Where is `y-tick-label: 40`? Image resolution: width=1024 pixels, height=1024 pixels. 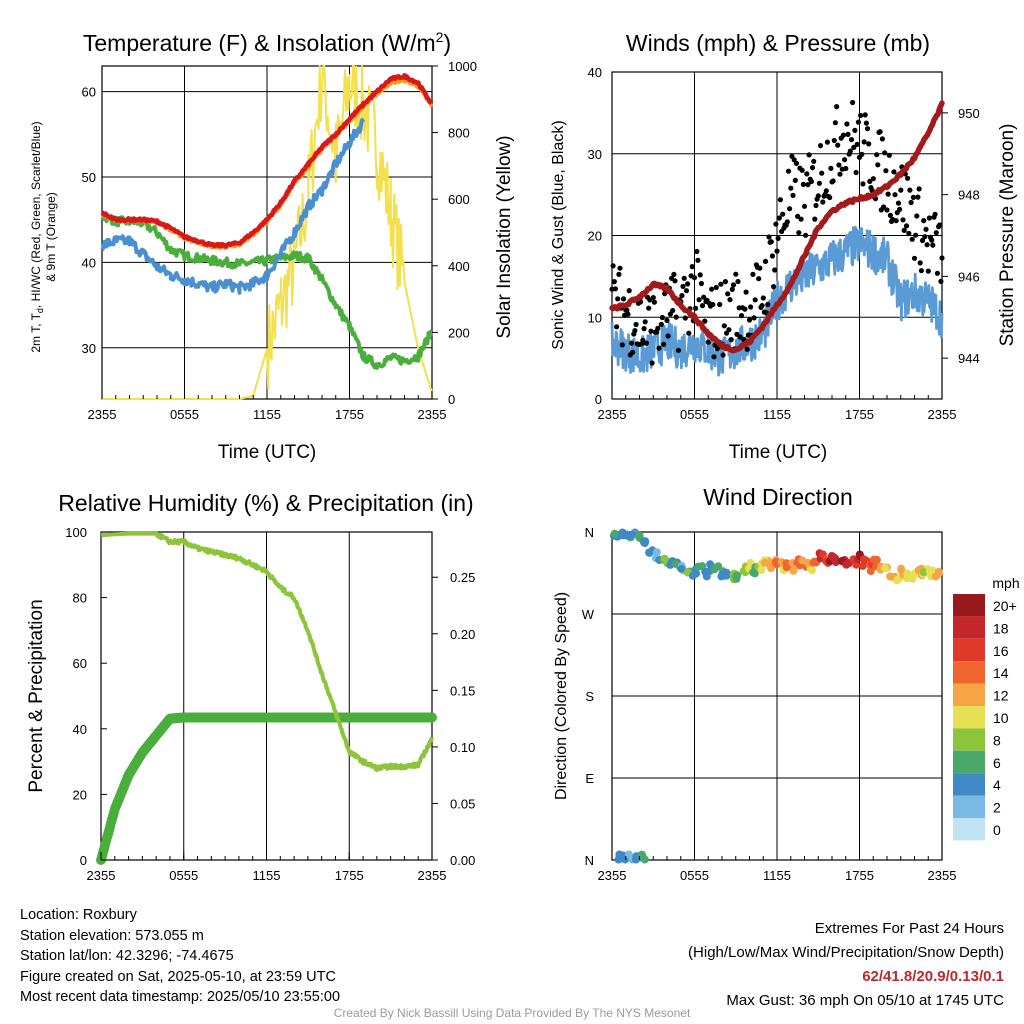
y-tick-label: 40 is located at coordinates (595, 72).